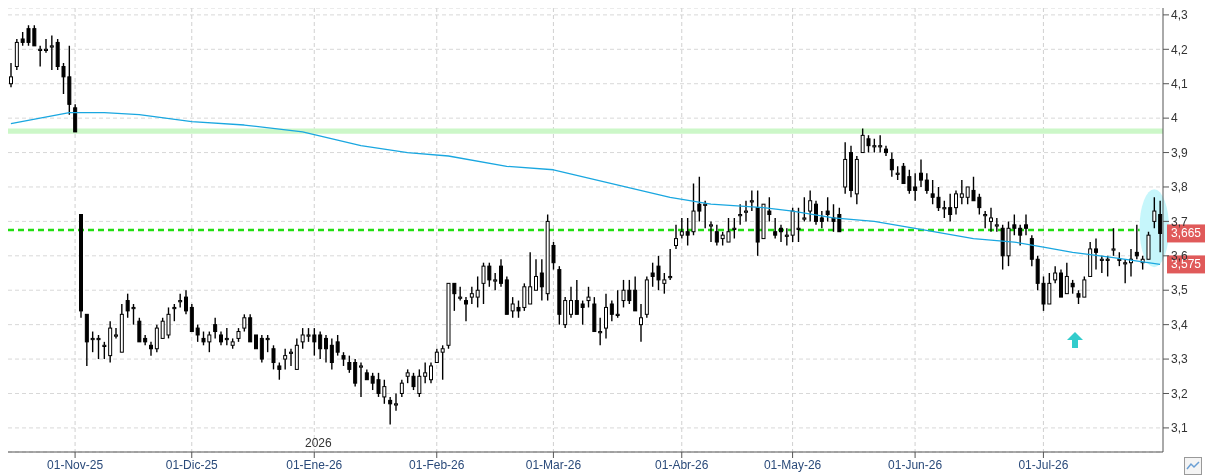  I want to click on y-tick-label: 3,9, so click(1180, 152).